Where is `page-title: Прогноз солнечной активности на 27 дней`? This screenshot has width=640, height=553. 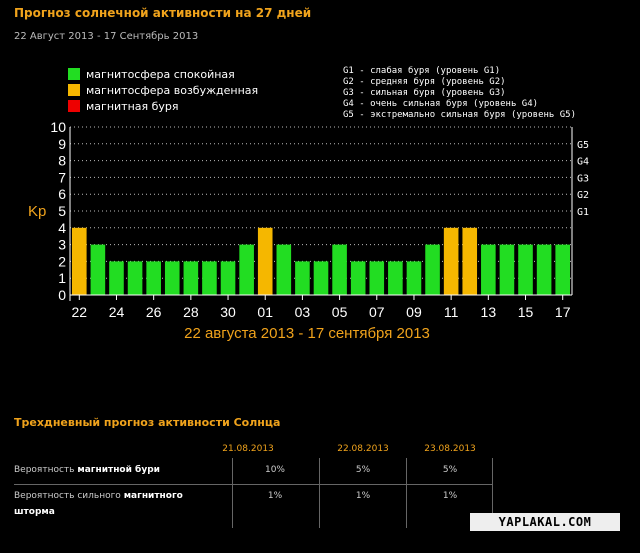 page-title: Прогноз солнечной активности на 27 дней is located at coordinates (163, 13).